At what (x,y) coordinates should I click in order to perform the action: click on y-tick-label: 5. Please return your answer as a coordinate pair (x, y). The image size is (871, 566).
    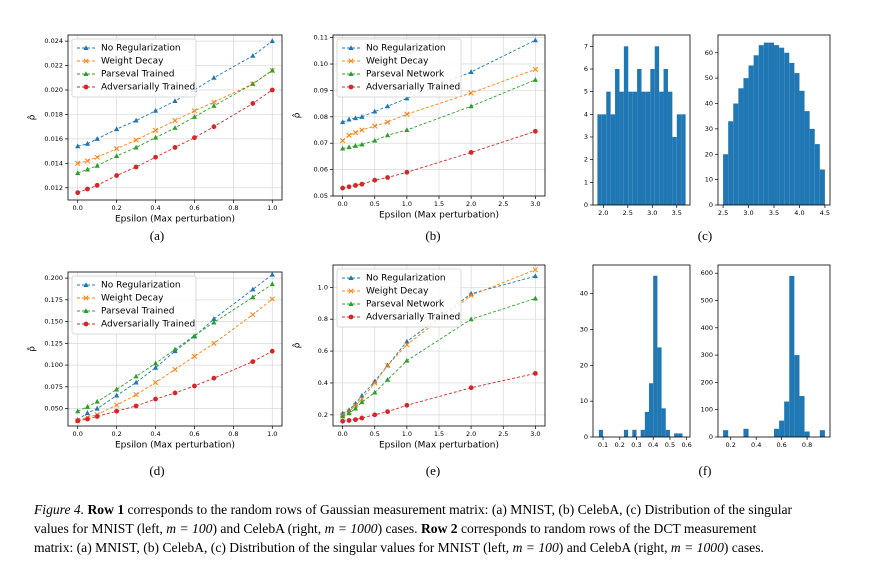
    Looking at the image, I should click on (586, 92).